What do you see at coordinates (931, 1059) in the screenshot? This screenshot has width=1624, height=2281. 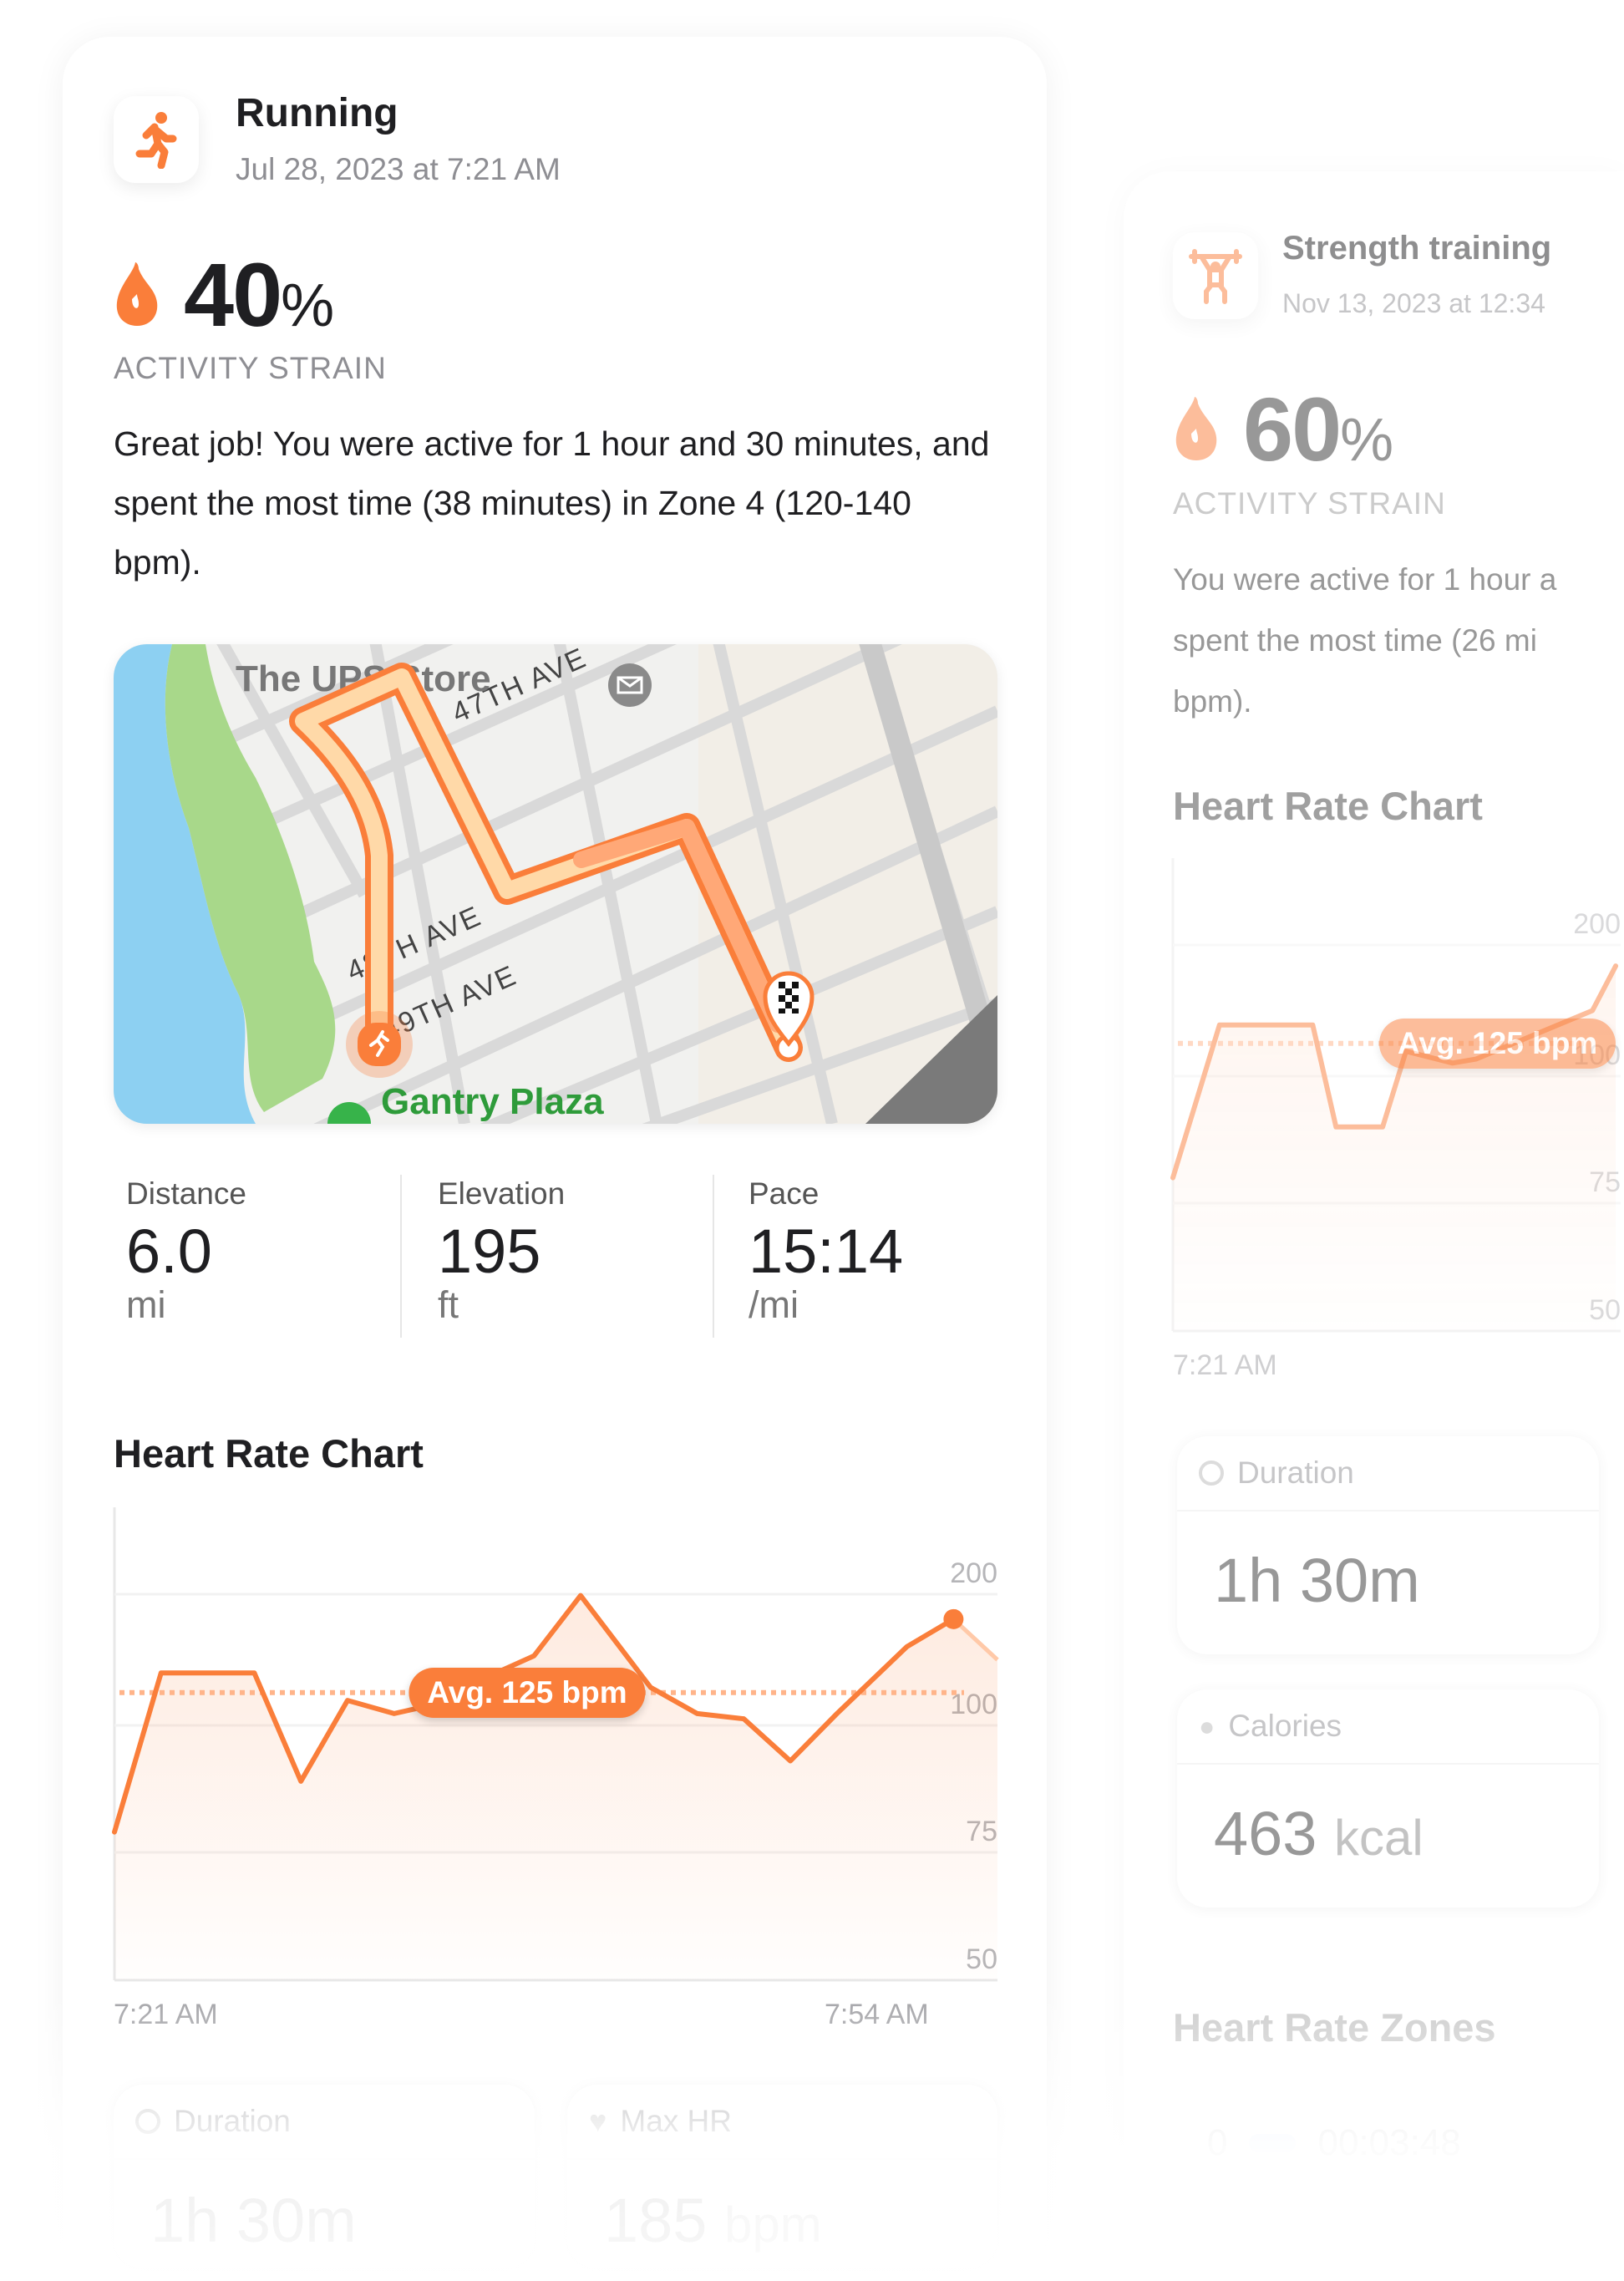 I see `map-dark-area` at bounding box center [931, 1059].